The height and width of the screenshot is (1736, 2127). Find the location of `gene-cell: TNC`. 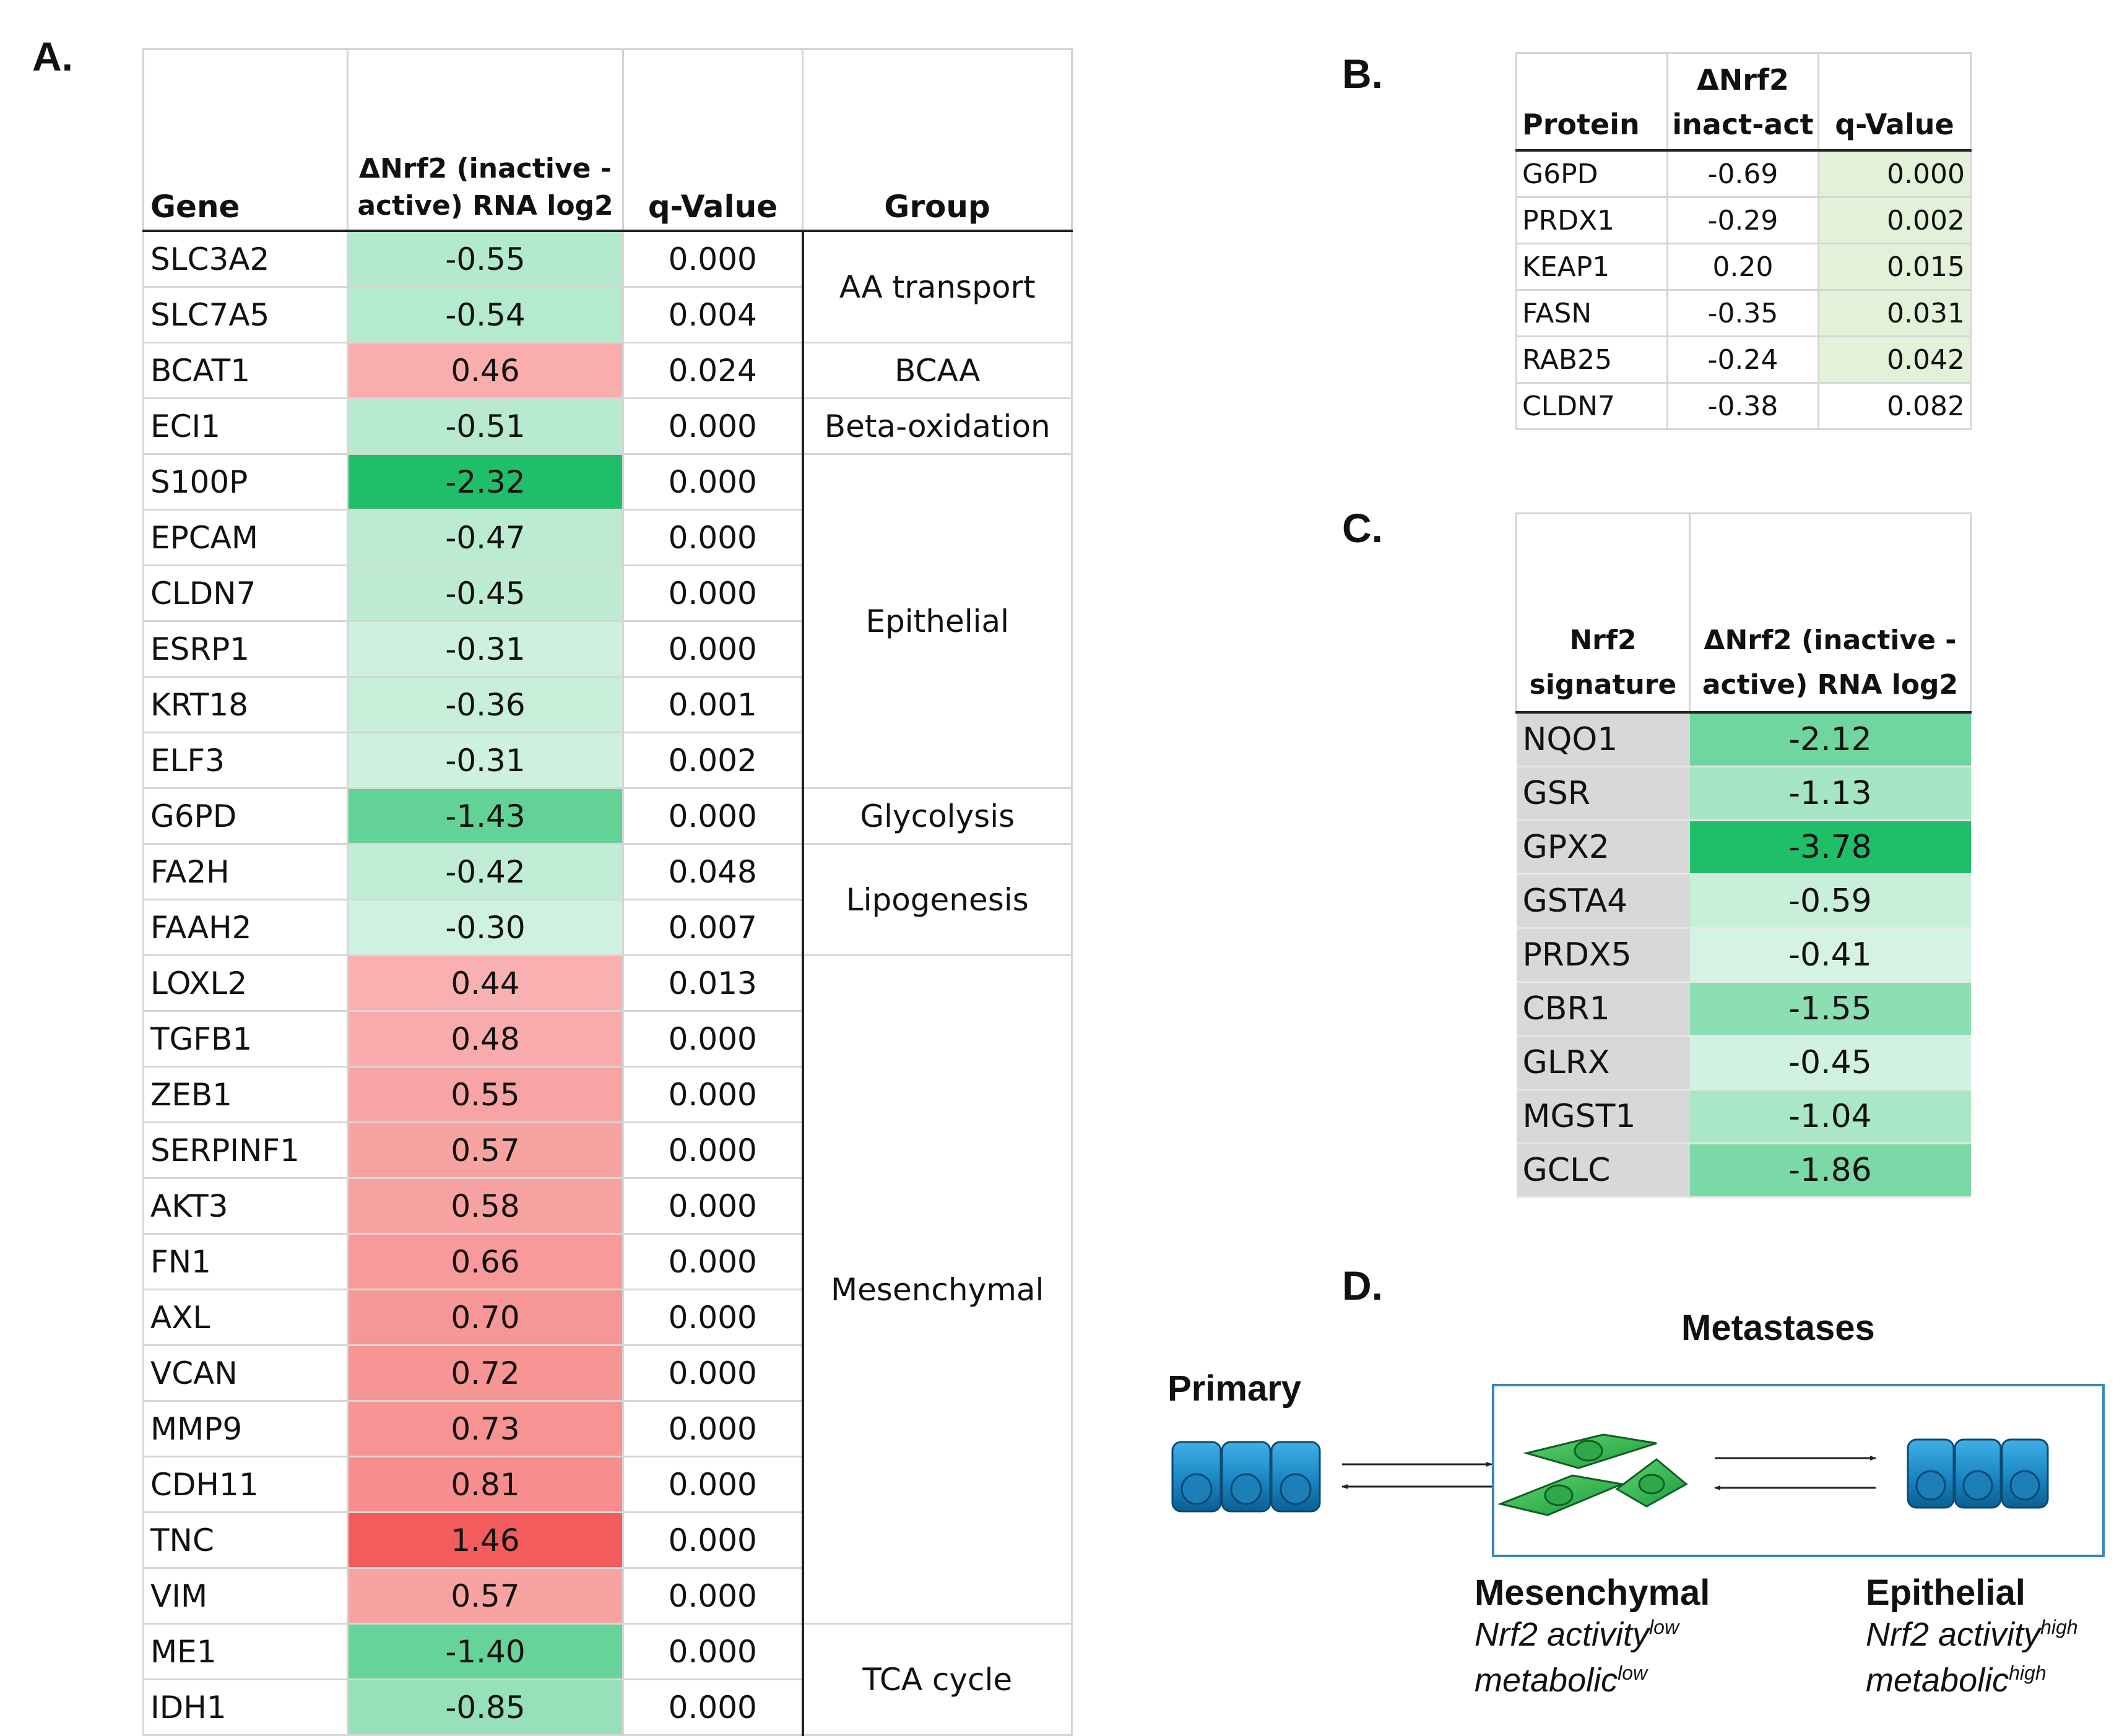

gene-cell: TNC is located at coordinates (245, 1540).